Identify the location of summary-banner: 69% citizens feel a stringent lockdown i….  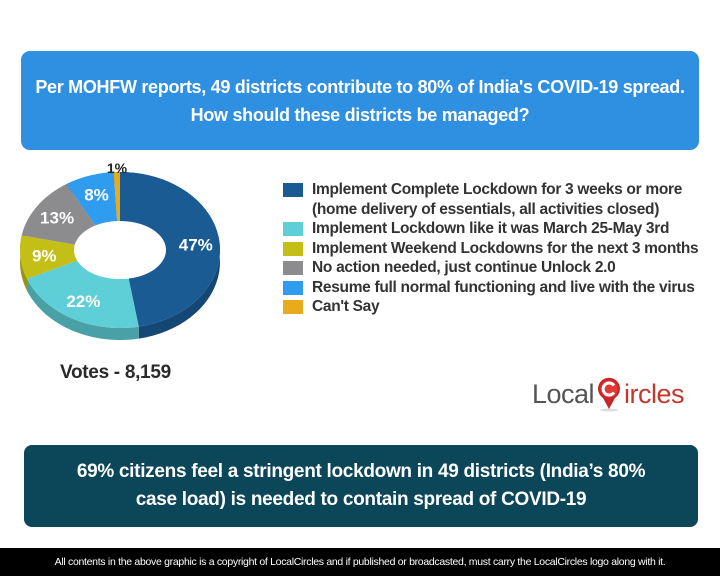
(361, 486).